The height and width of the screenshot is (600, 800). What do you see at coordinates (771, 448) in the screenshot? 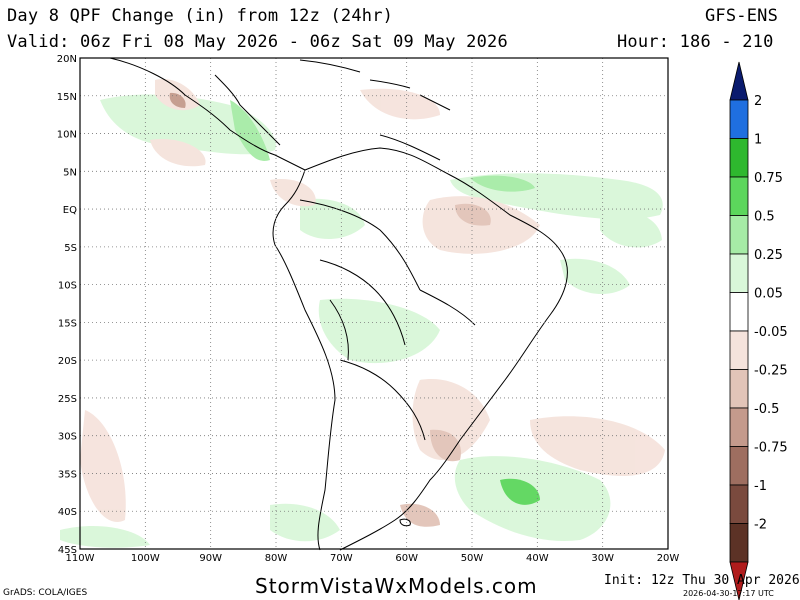
I see `colorbar-label: -0.75` at bounding box center [771, 448].